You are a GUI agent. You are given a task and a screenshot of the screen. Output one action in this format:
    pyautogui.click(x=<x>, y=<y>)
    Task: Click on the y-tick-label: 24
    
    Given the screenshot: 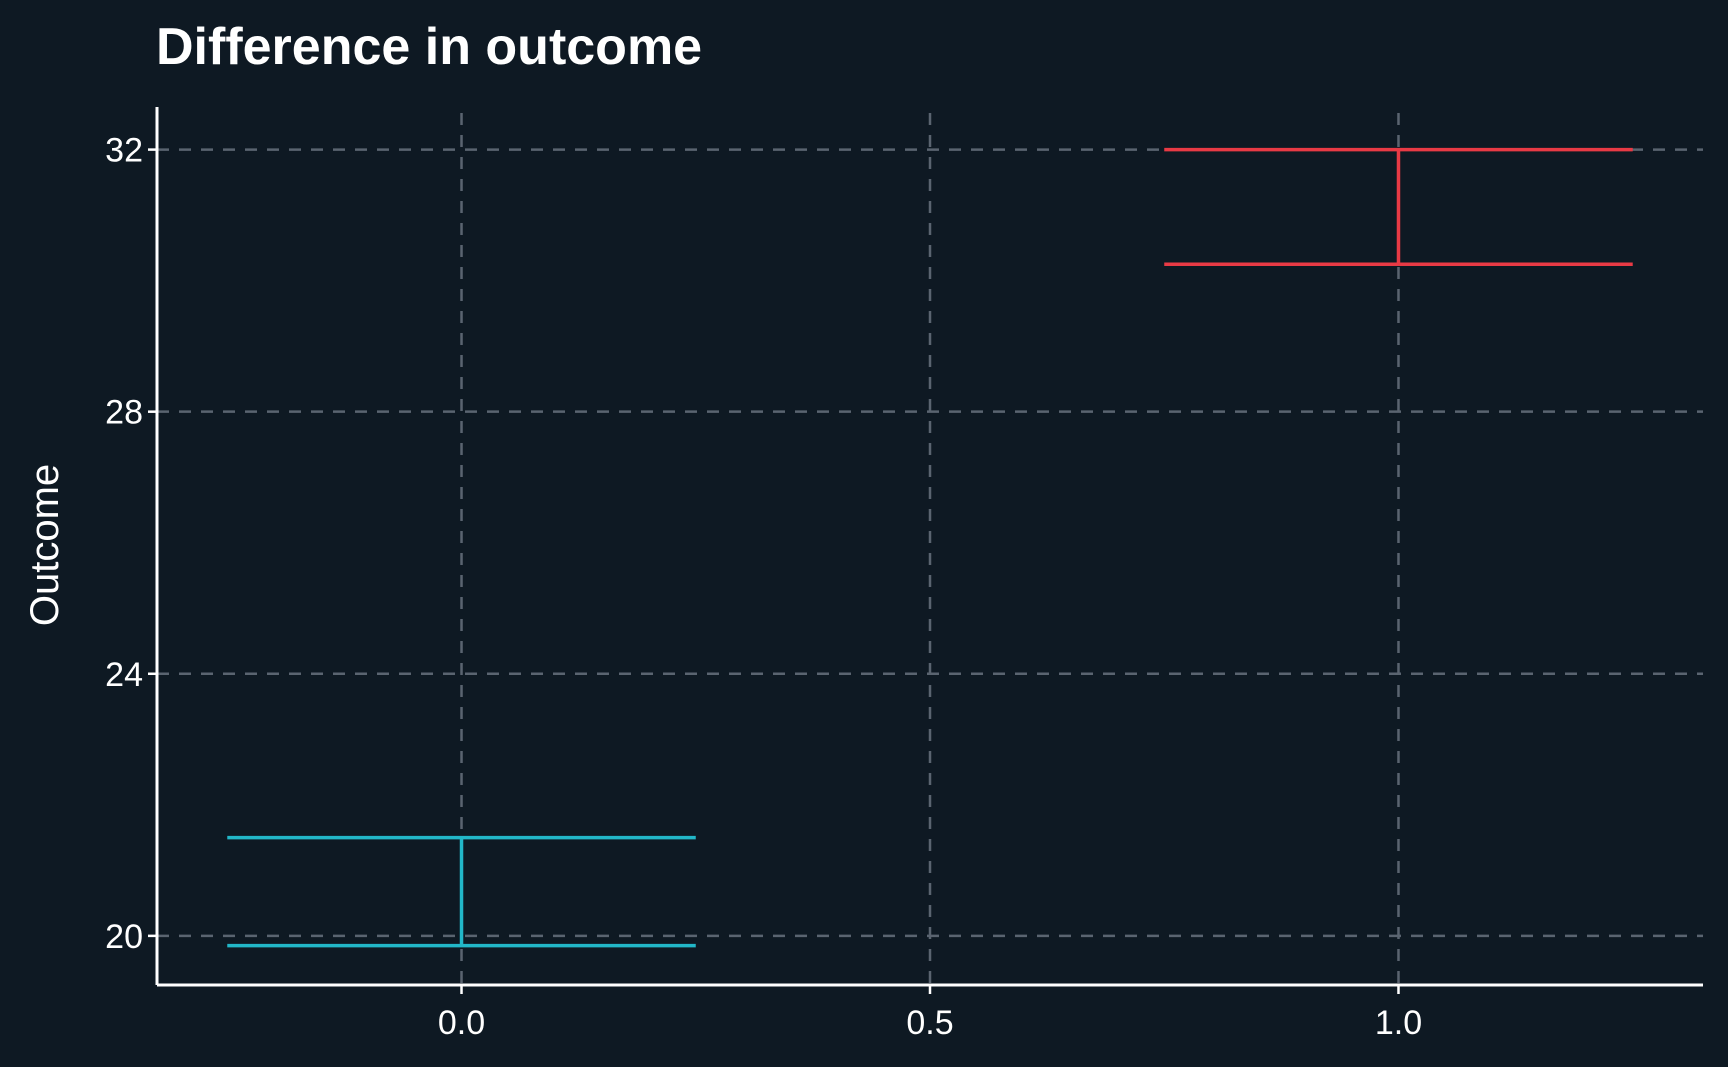 What is the action you would take?
    pyautogui.click(x=124, y=675)
    